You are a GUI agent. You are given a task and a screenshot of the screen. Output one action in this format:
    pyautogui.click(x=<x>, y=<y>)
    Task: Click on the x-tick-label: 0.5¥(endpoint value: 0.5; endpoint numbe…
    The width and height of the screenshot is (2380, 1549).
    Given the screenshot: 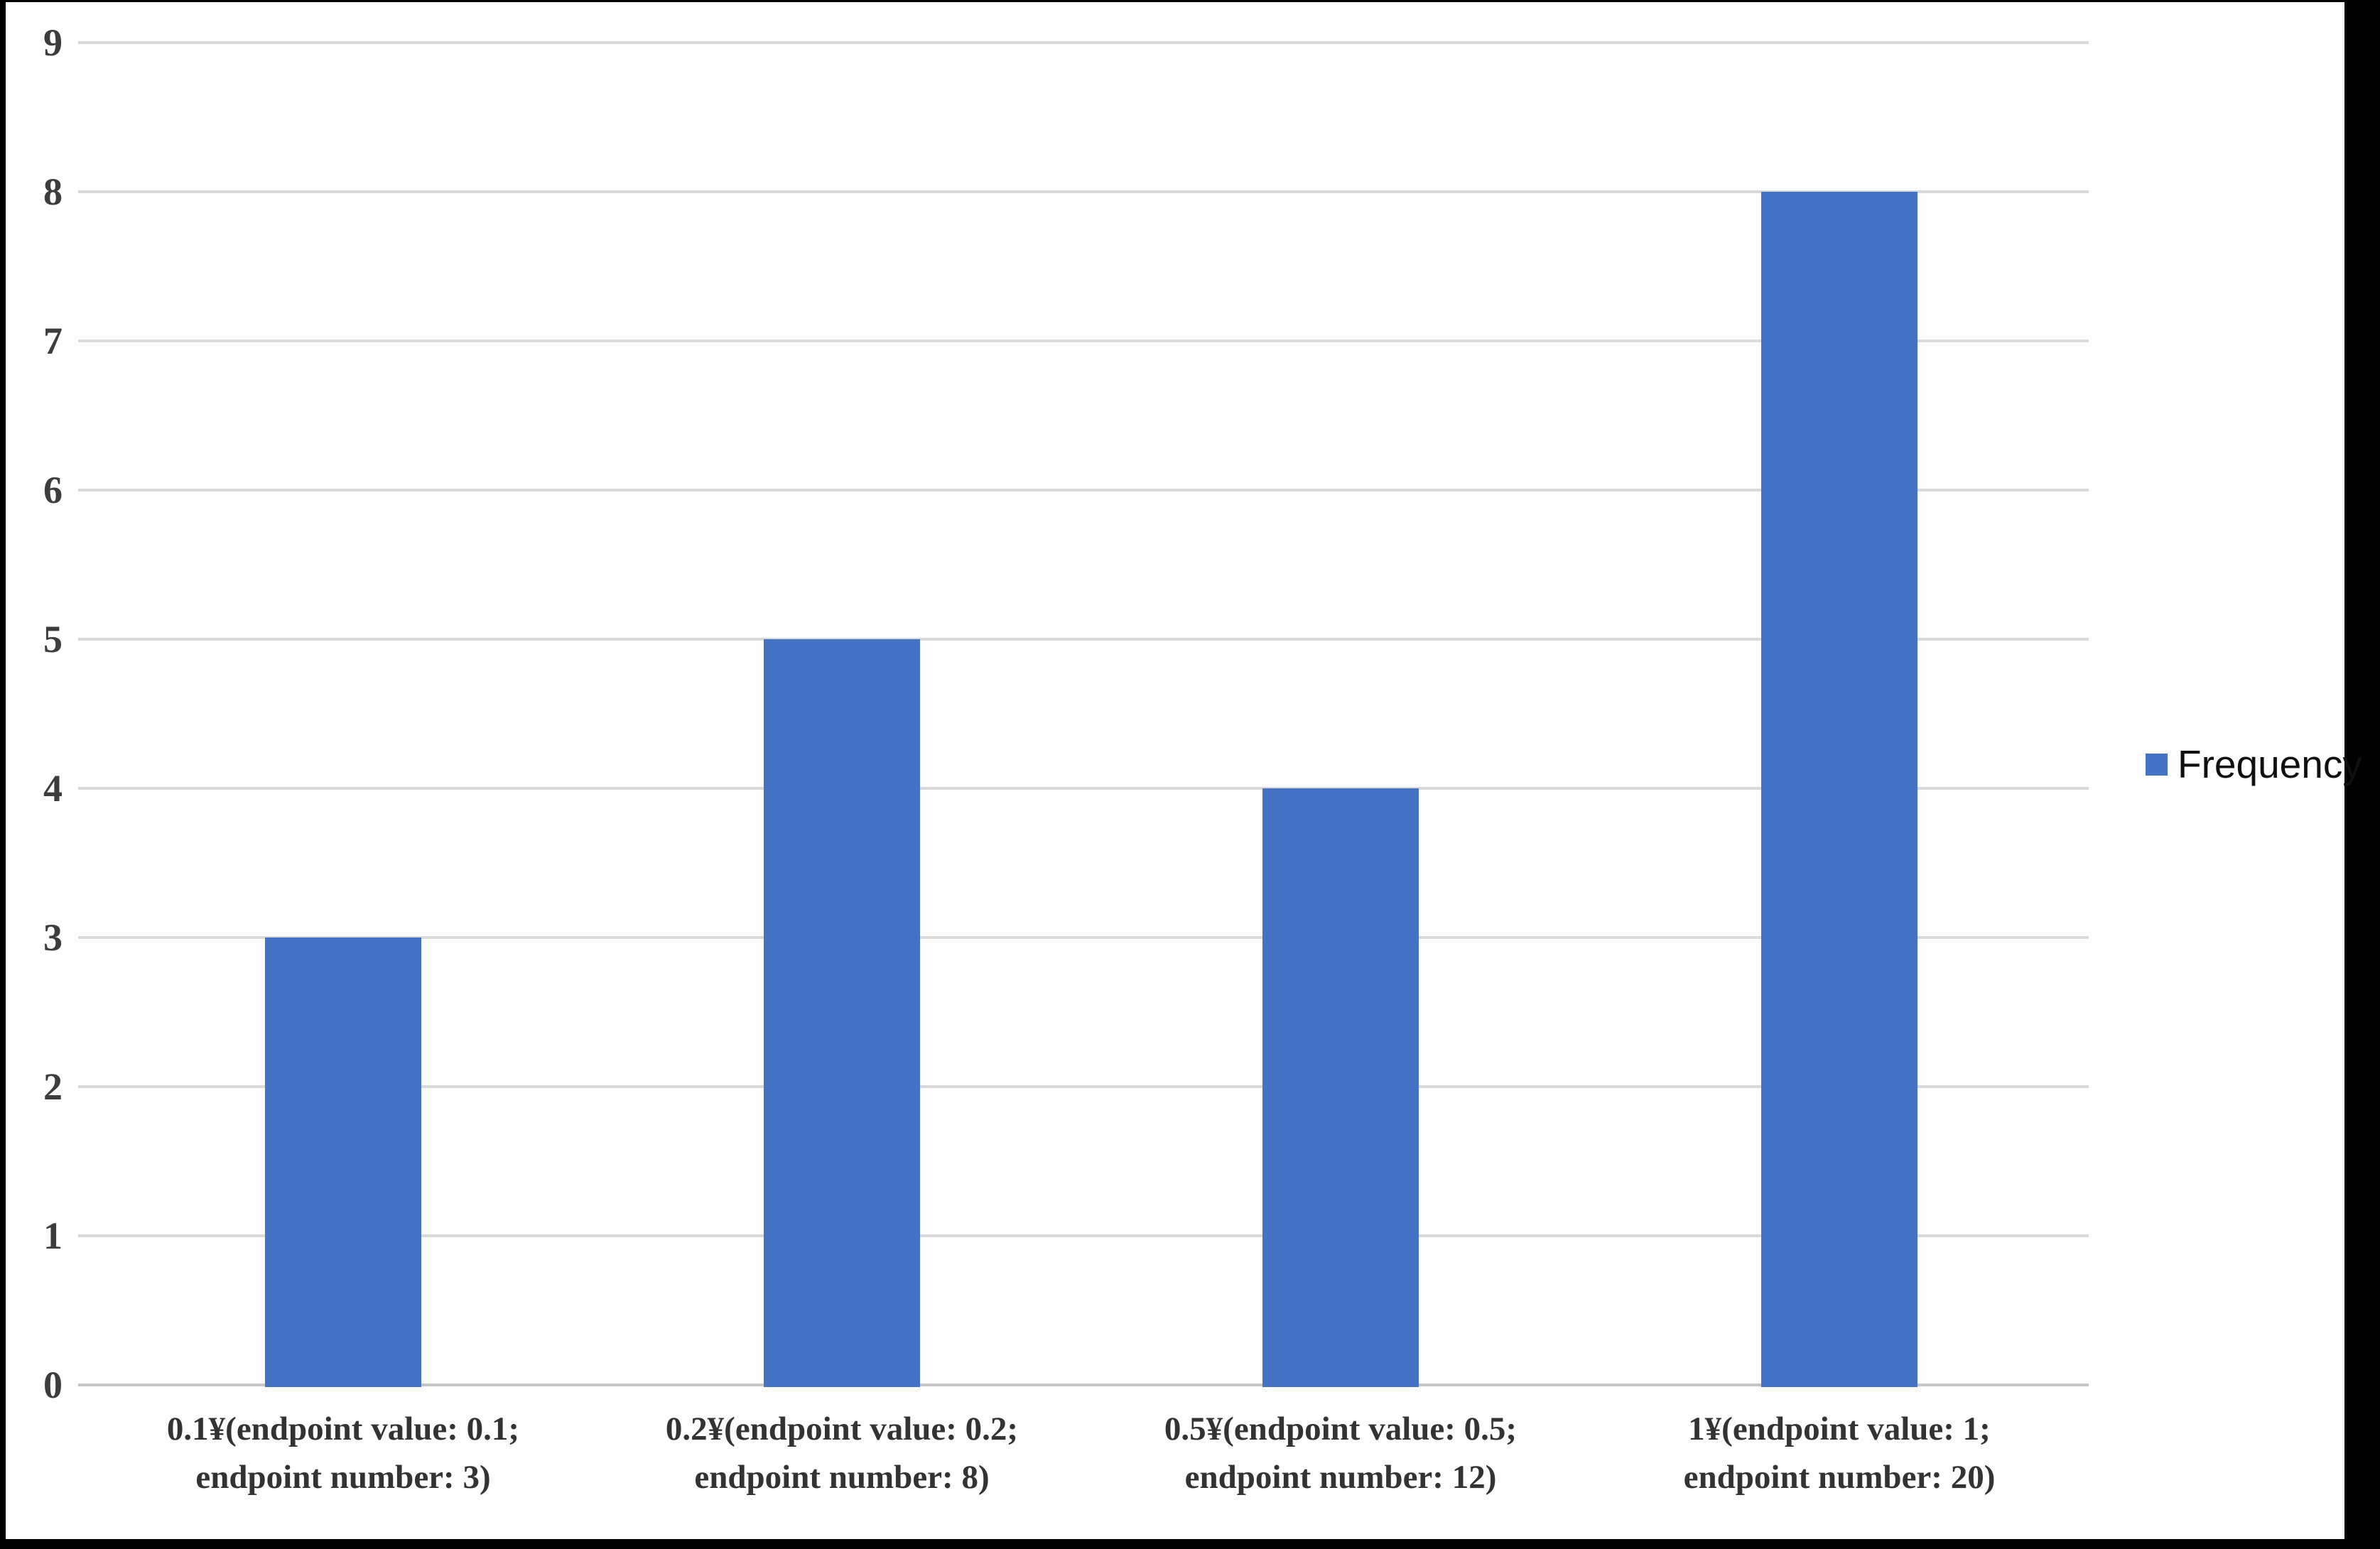 What is the action you would take?
    pyautogui.click(x=1341, y=1453)
    